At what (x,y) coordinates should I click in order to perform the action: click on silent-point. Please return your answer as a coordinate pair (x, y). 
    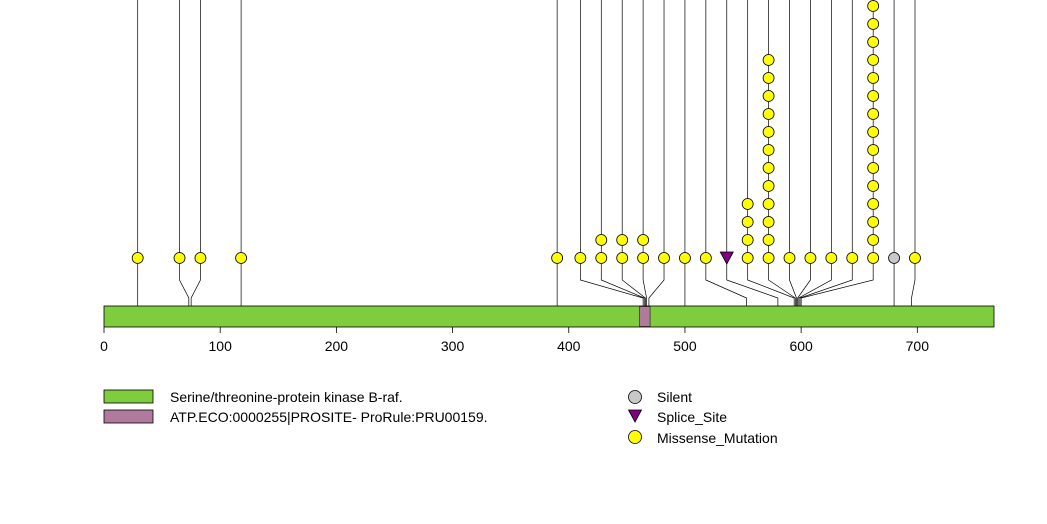
    Looking at the image, I should click on (894, 258).